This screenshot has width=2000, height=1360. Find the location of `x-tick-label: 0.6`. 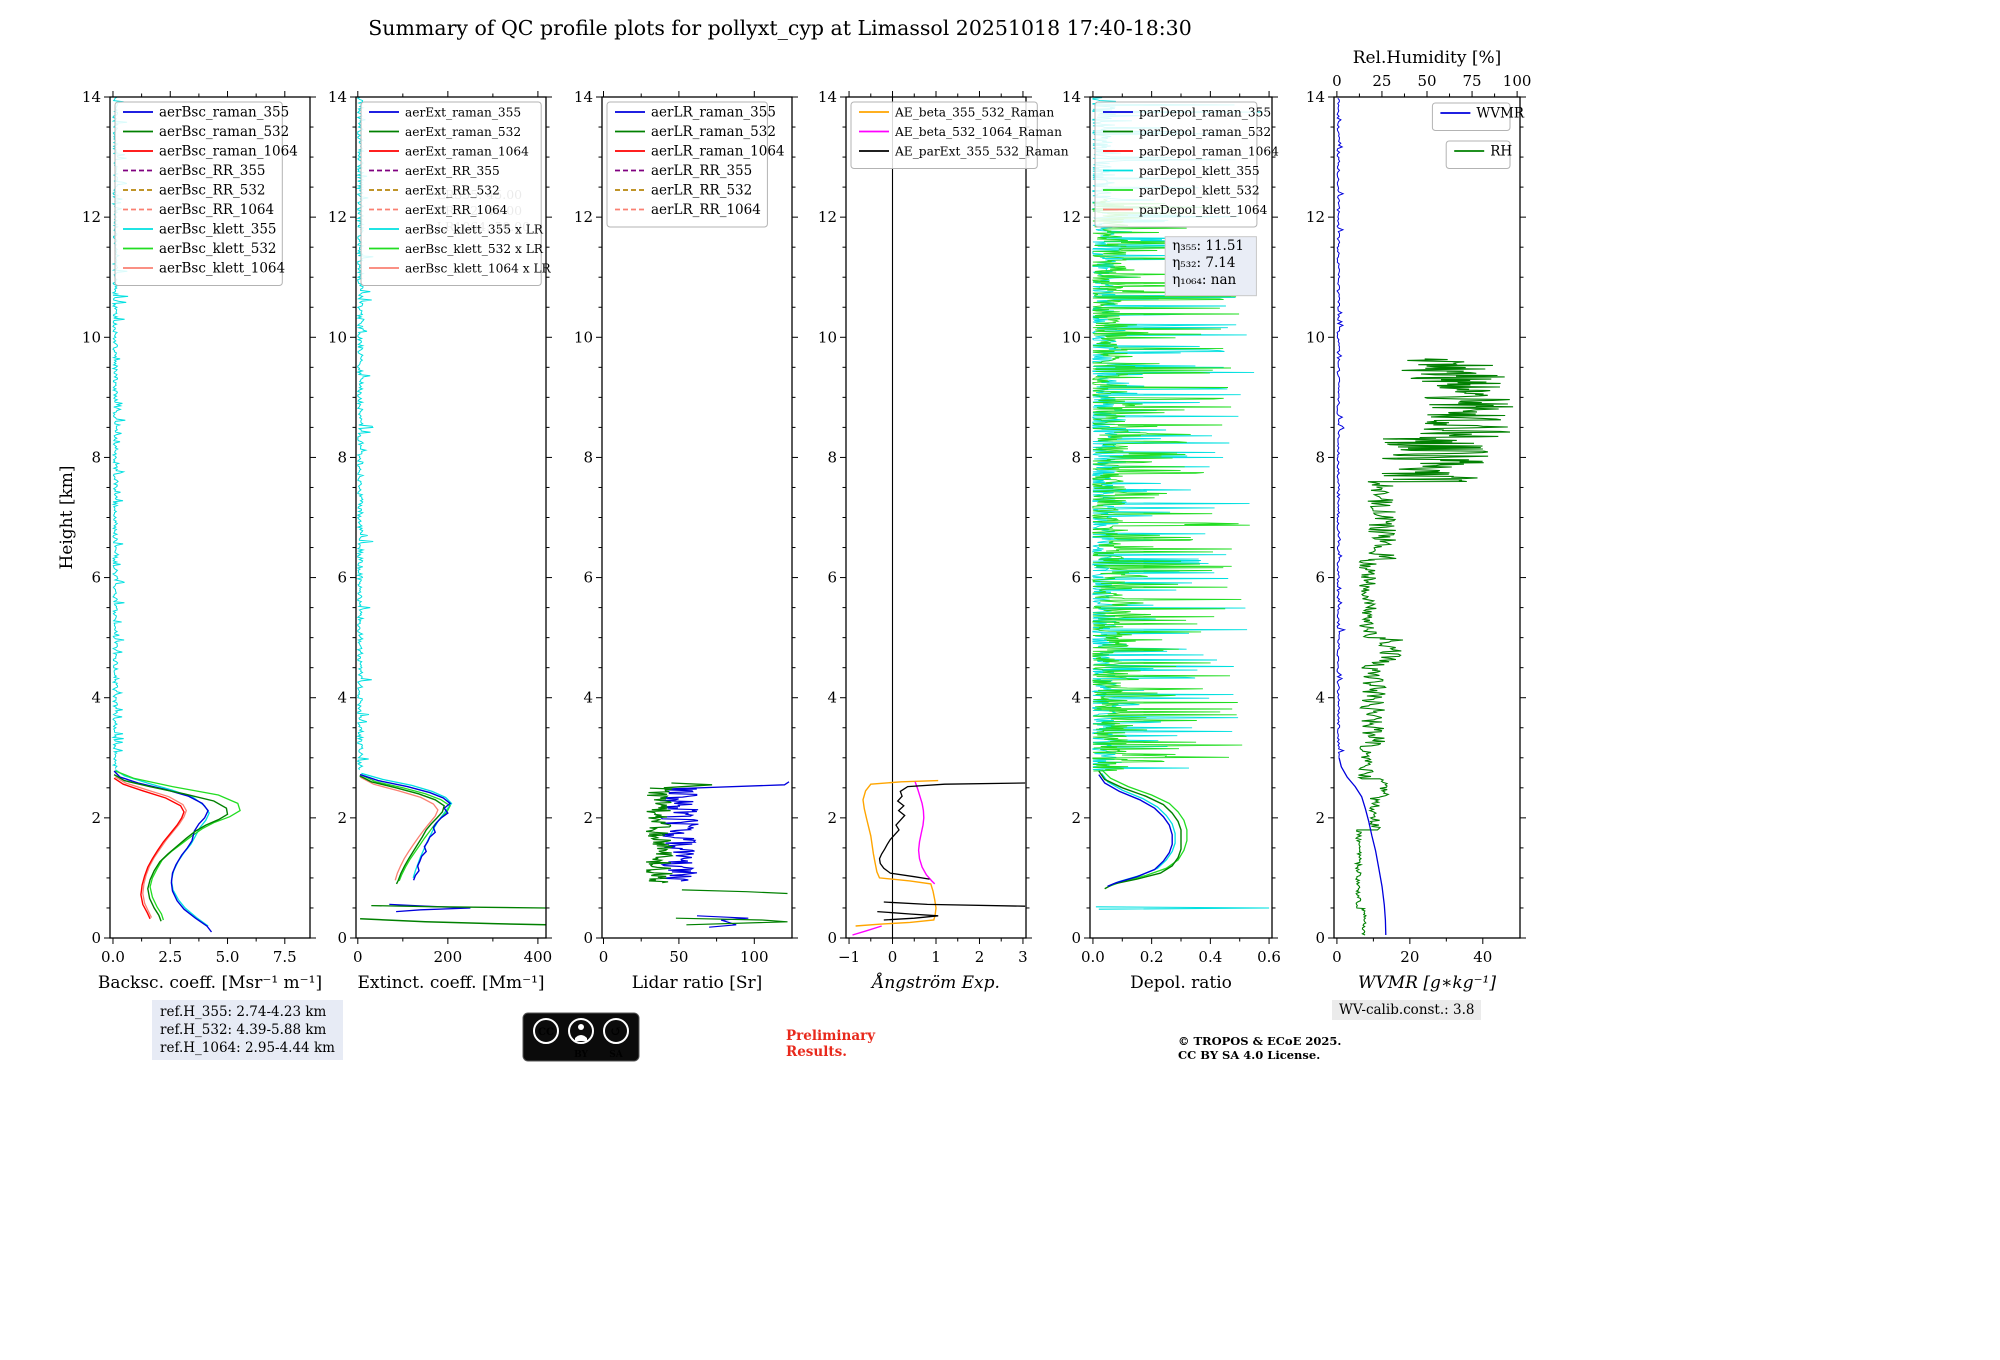

x-tick-label: 0.6 is located at coordinates (1269, 957).